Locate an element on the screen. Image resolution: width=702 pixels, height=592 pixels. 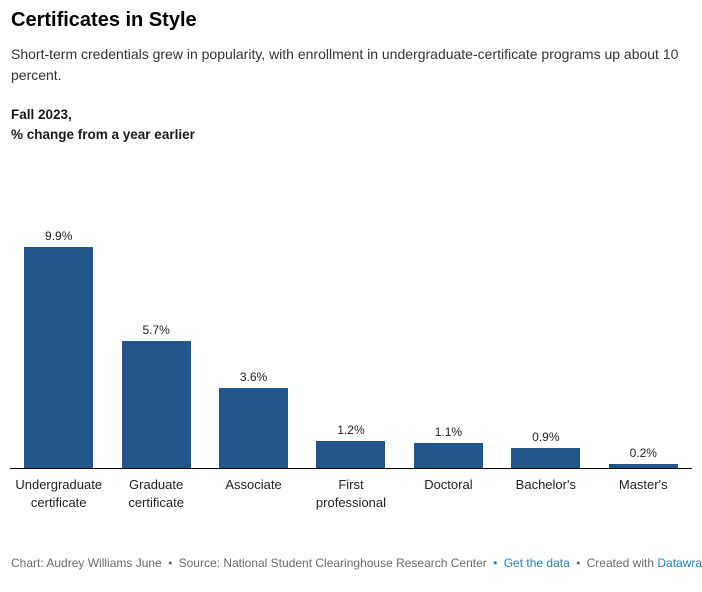
bar-value-label: 9.9% is located at coordinates (59, 236).